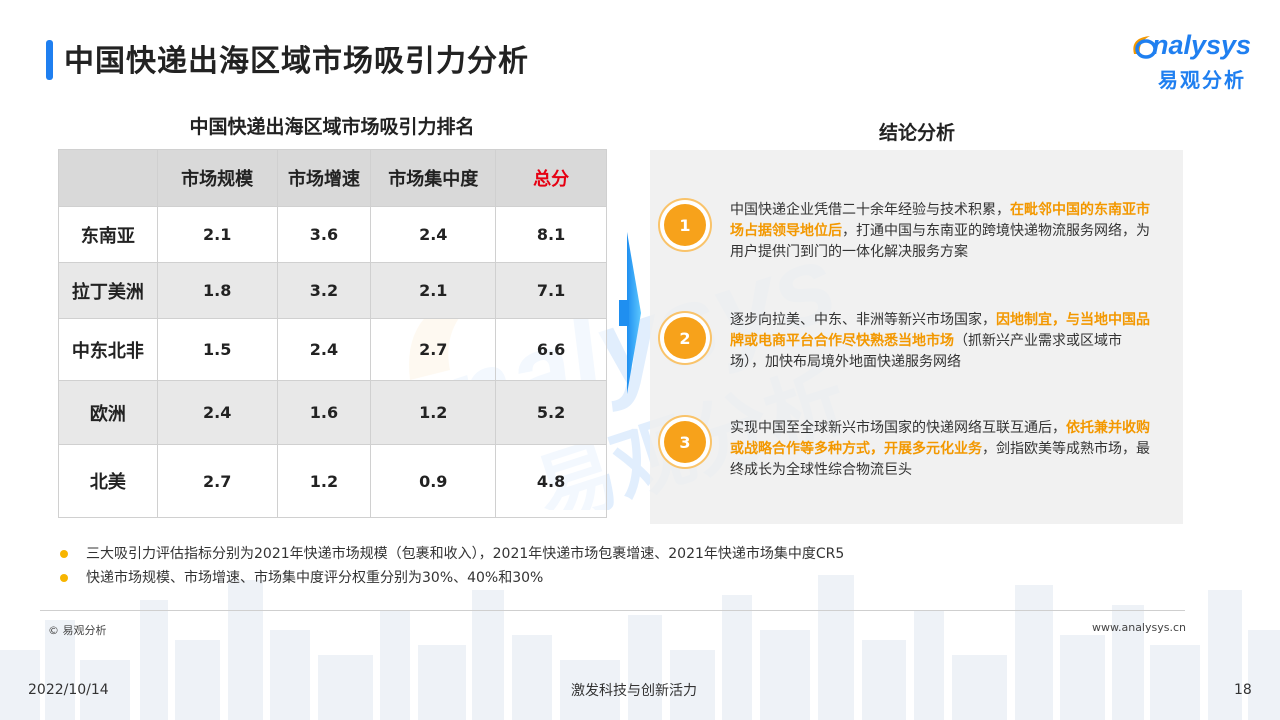 This screenshot has height=720, width=1280. I want to click on number-badge: 2, so click(685, 338).